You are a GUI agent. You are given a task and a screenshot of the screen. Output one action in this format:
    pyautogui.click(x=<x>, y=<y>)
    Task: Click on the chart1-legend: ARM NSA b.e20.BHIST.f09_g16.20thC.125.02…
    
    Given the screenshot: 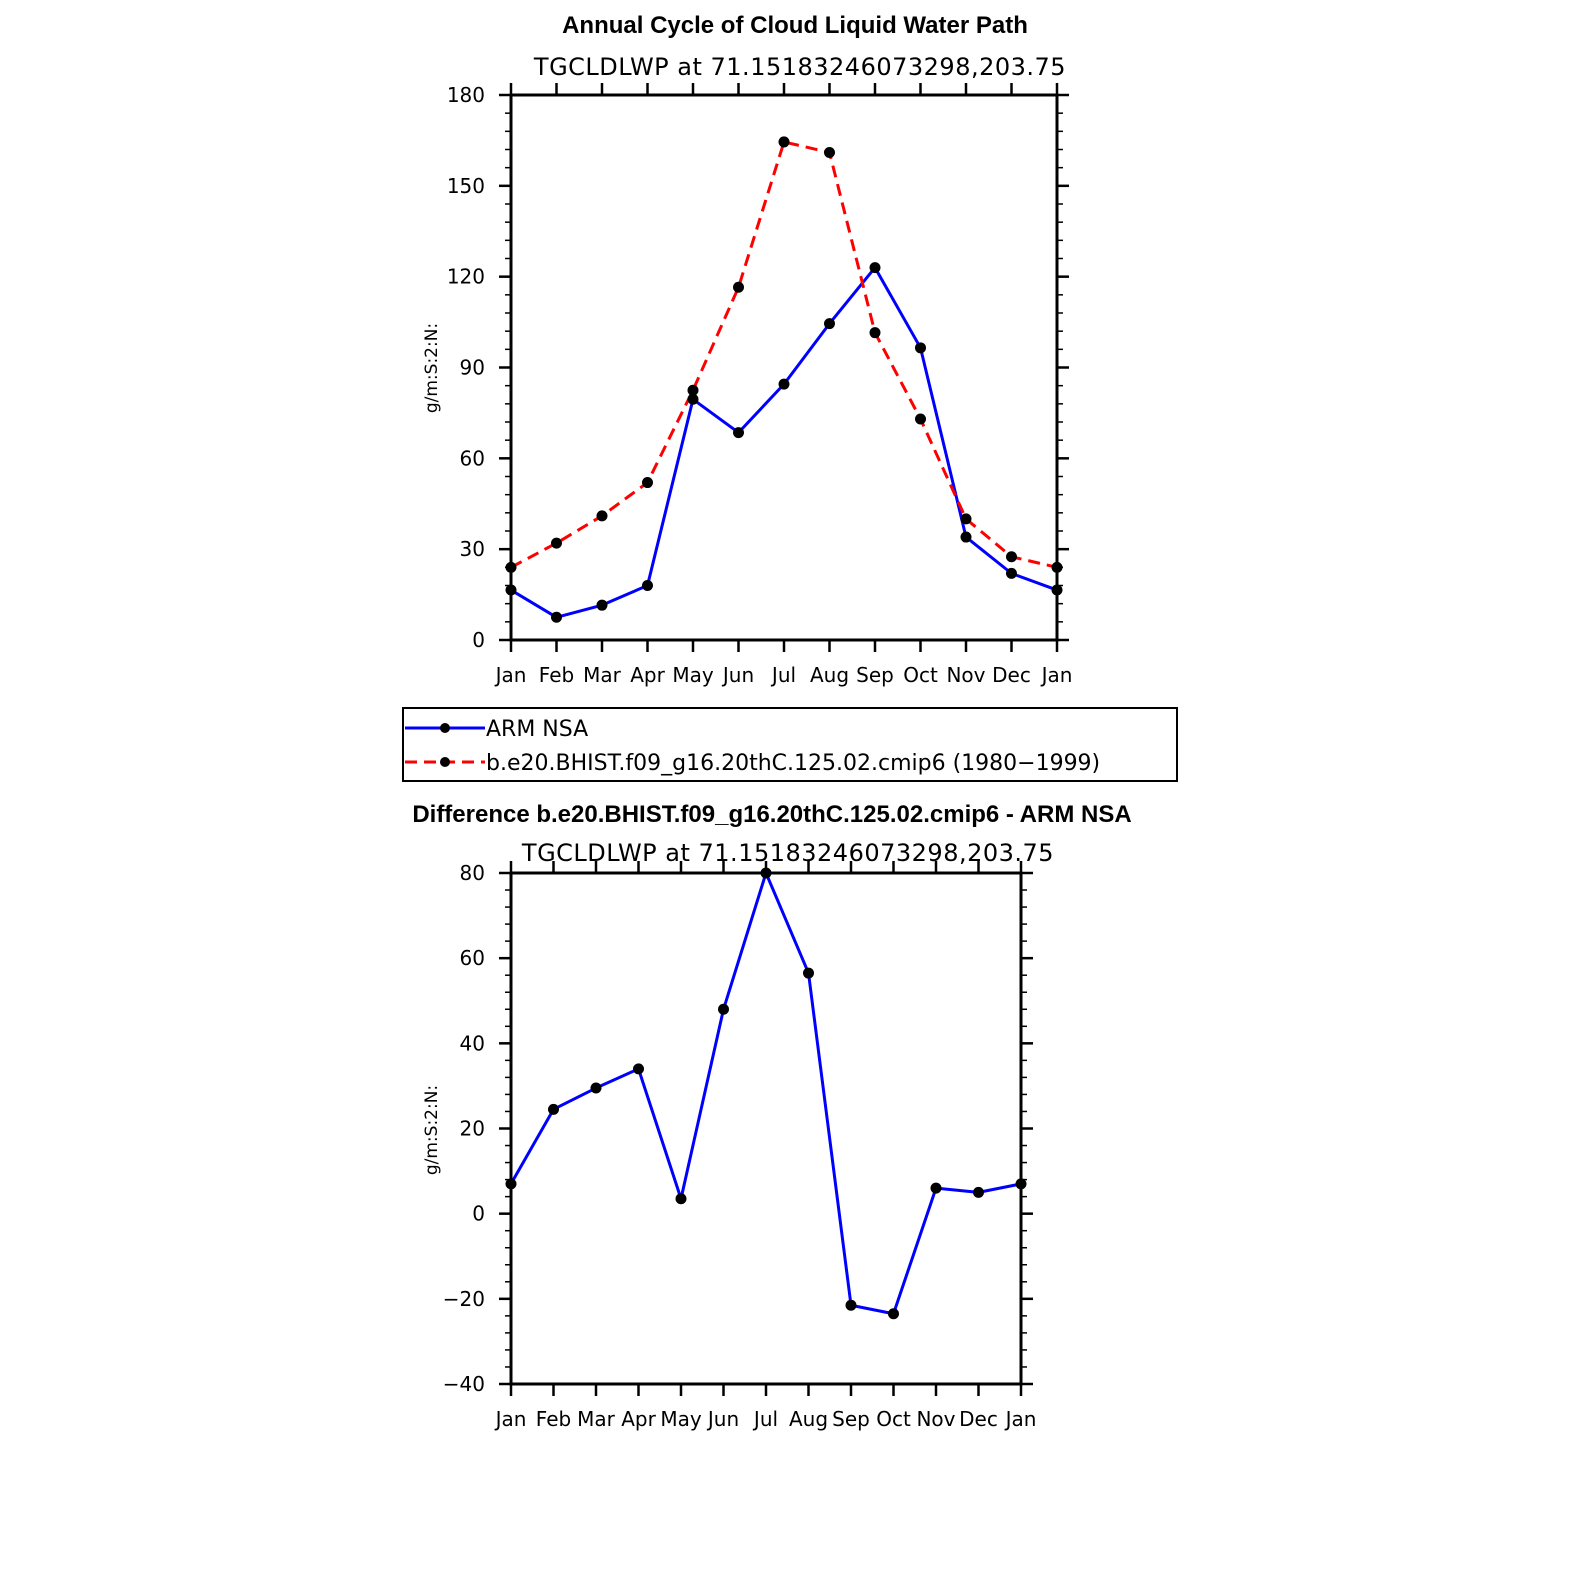 What is the action you would take?
    pyautogui.click(x=790, y=744)
    